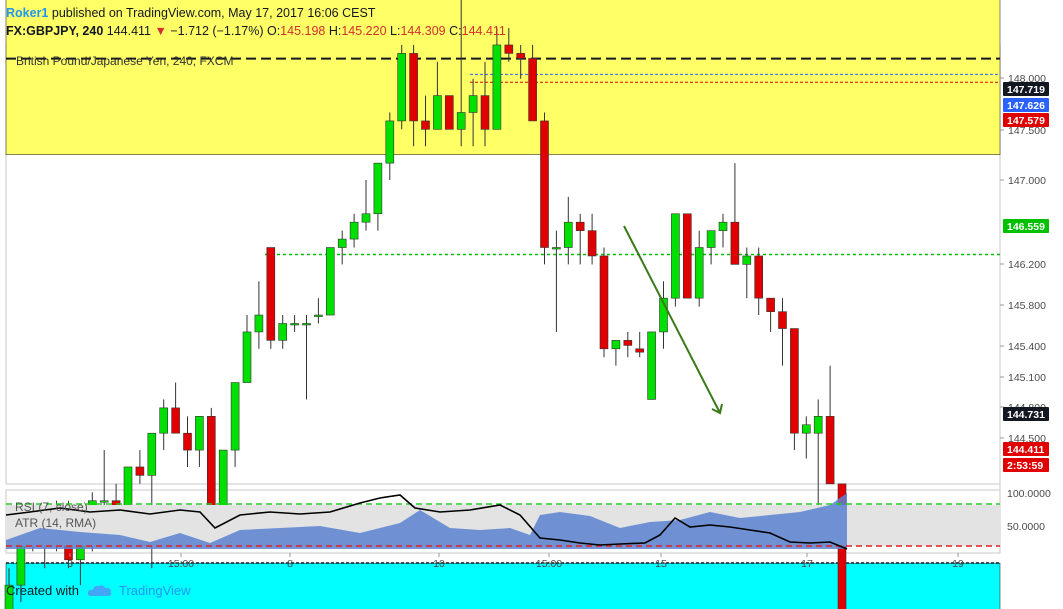  I want to click on x-tick-label: 3, so click(70, 564).